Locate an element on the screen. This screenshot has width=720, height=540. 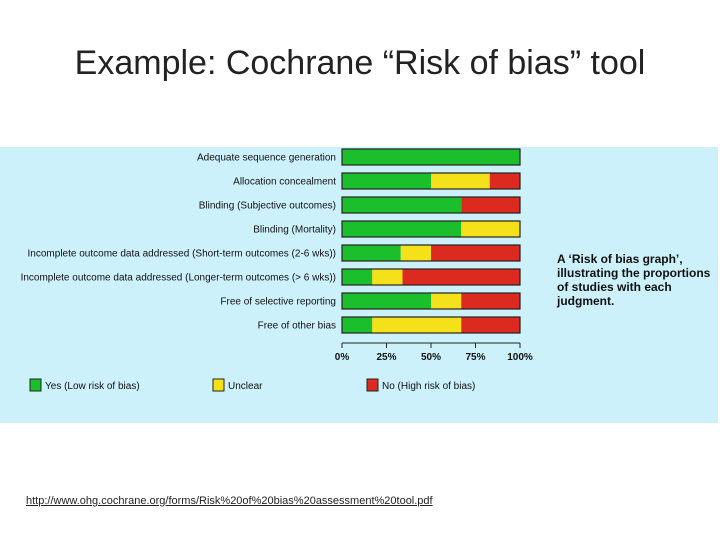
domain-label: Free of selective reporting is located at coordinates (278, 302).